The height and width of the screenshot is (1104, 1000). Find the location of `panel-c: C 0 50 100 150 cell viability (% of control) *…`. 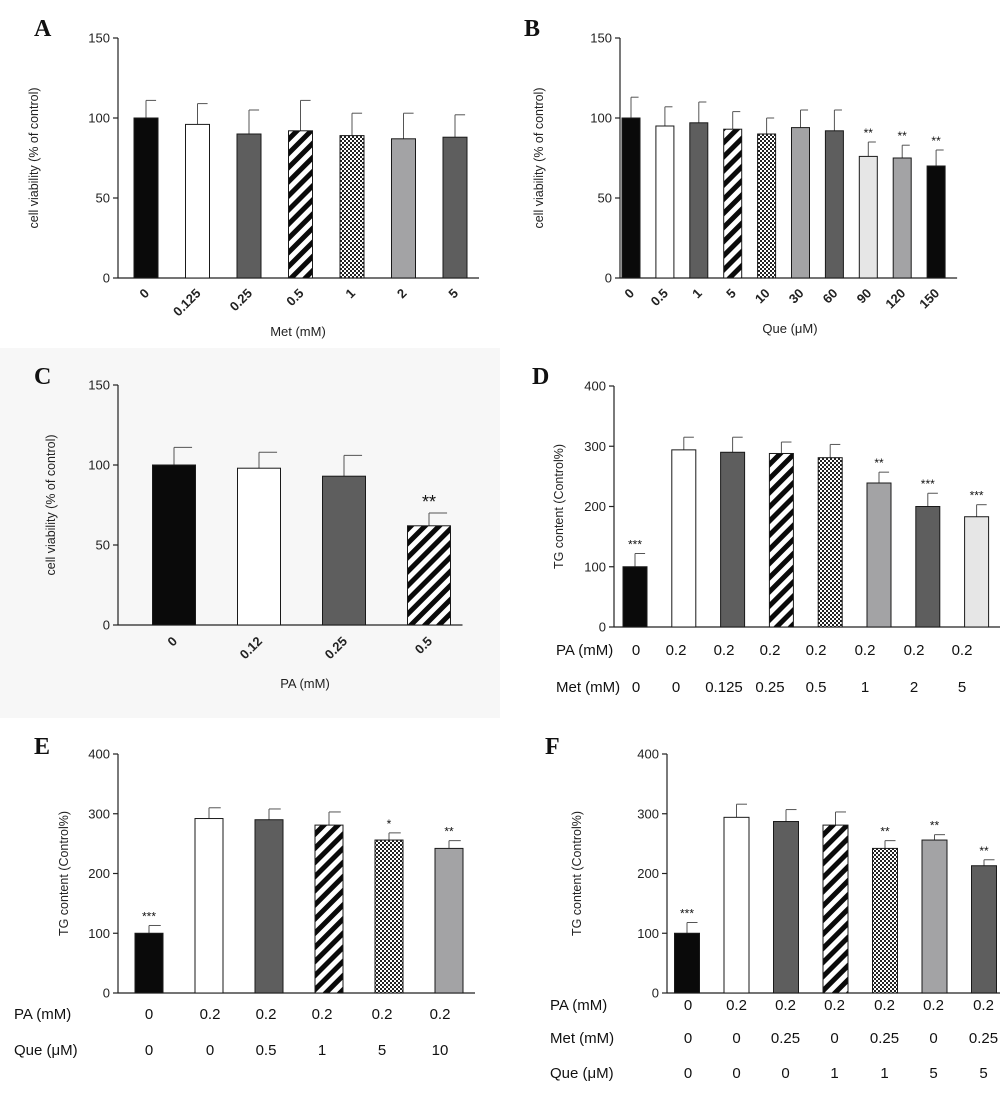

panel-c: C 0 50 100 150 cell viability (% of control) *… is located at coordinates (248, 527).